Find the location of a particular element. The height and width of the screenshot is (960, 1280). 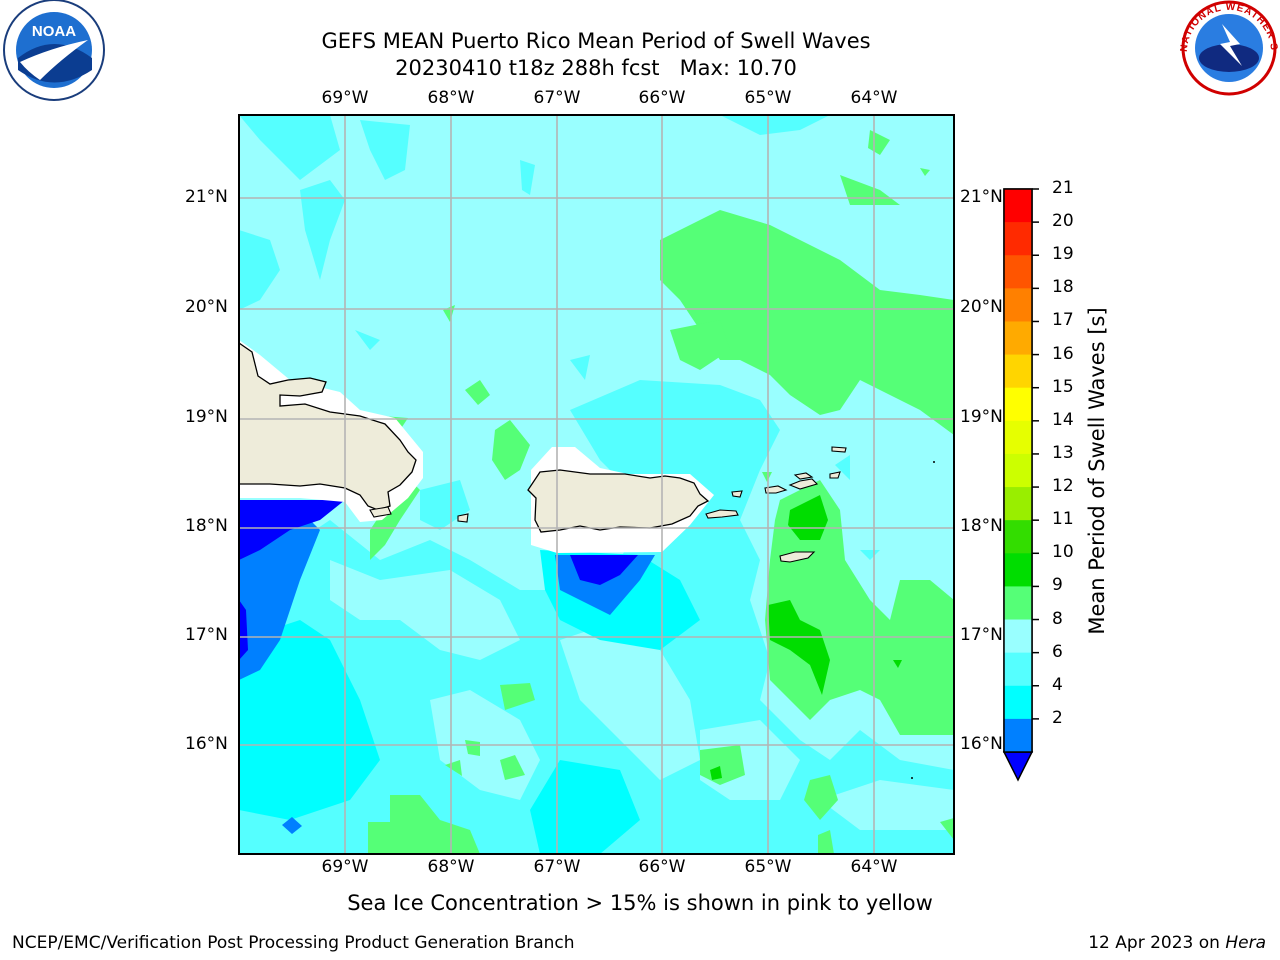

colorbar-tick-label: 18 is located at coordinates (1063, 287).